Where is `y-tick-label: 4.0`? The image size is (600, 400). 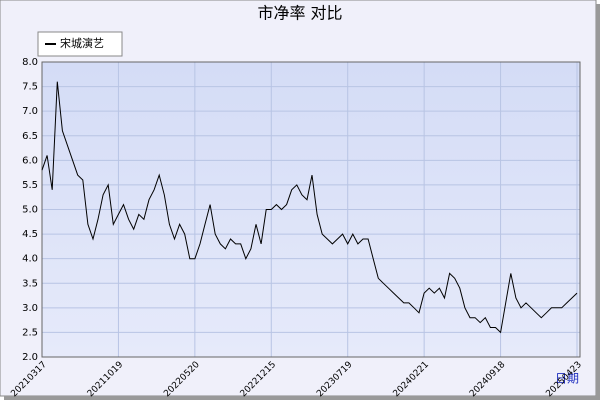
y-tick-label: 4.0 is located at coordinates (30, 259).